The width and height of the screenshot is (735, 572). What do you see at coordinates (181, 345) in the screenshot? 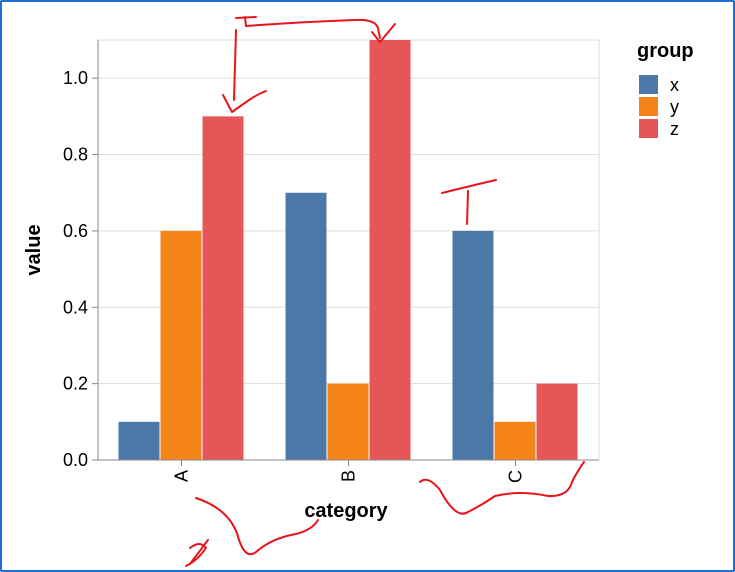
I see `bar-A-y` at bounding box center [181, 345].